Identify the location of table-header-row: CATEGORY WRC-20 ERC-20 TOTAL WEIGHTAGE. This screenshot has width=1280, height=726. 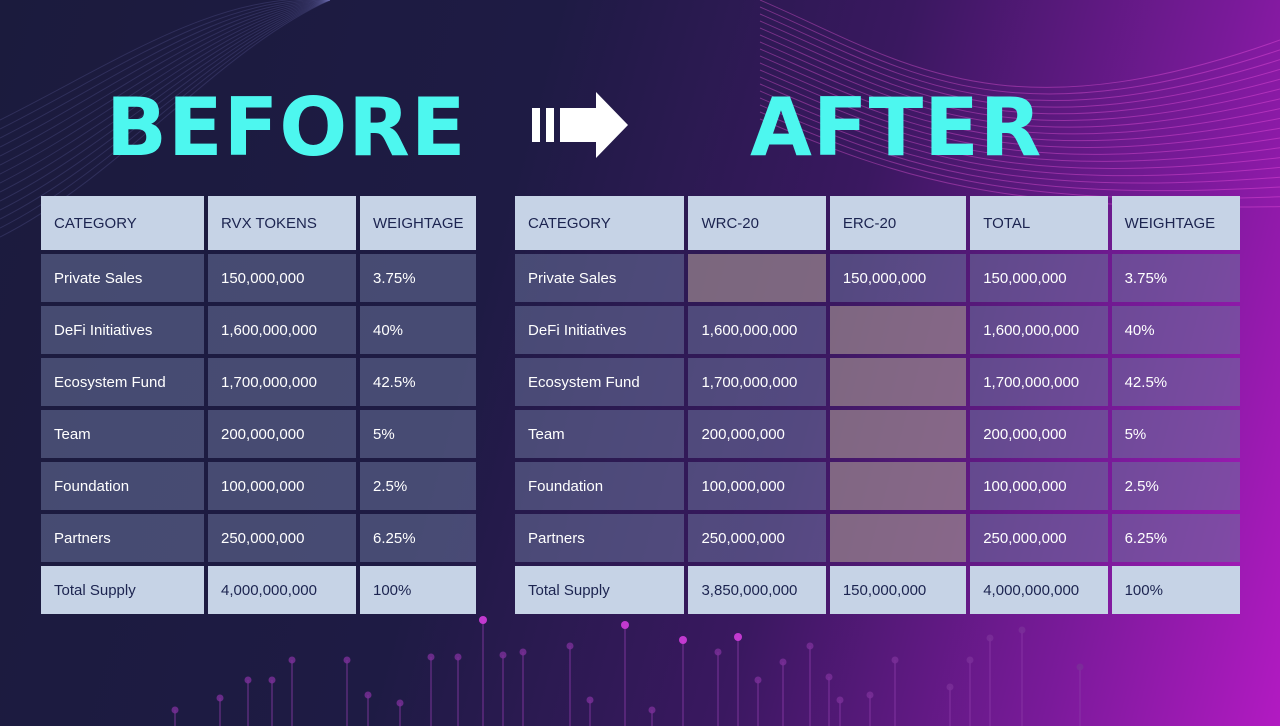
(877, 223).